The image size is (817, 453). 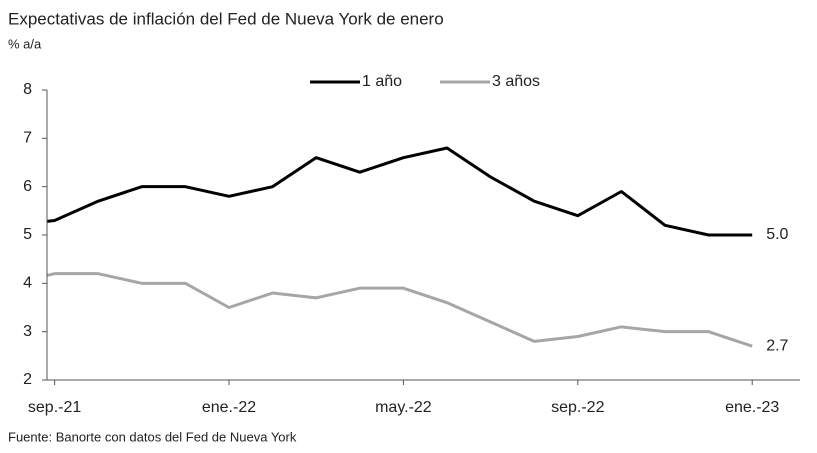 What do you see at coordinates (752, 407) in the screenshot?
I see `x-tick-label: ene.-23` at bounding box center [752, 407].